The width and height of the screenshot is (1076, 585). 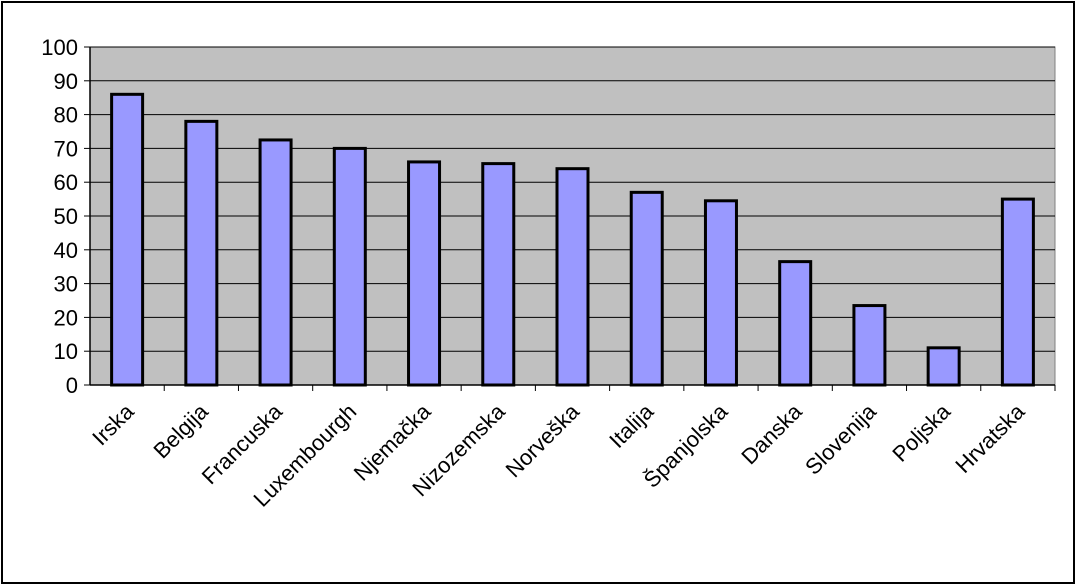 What do you see at coordinates (66, 182) in the screenshot?
I see `y-tick-label: 60` at bounding box center [66, 182].